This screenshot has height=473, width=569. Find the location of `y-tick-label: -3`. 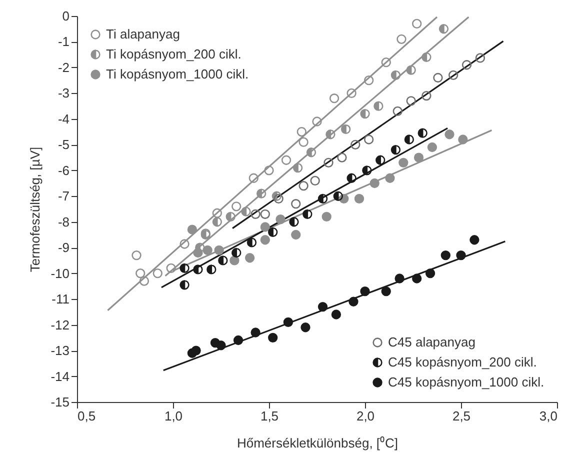

y-tick-label: -3 is located at coordinates (64, 93).